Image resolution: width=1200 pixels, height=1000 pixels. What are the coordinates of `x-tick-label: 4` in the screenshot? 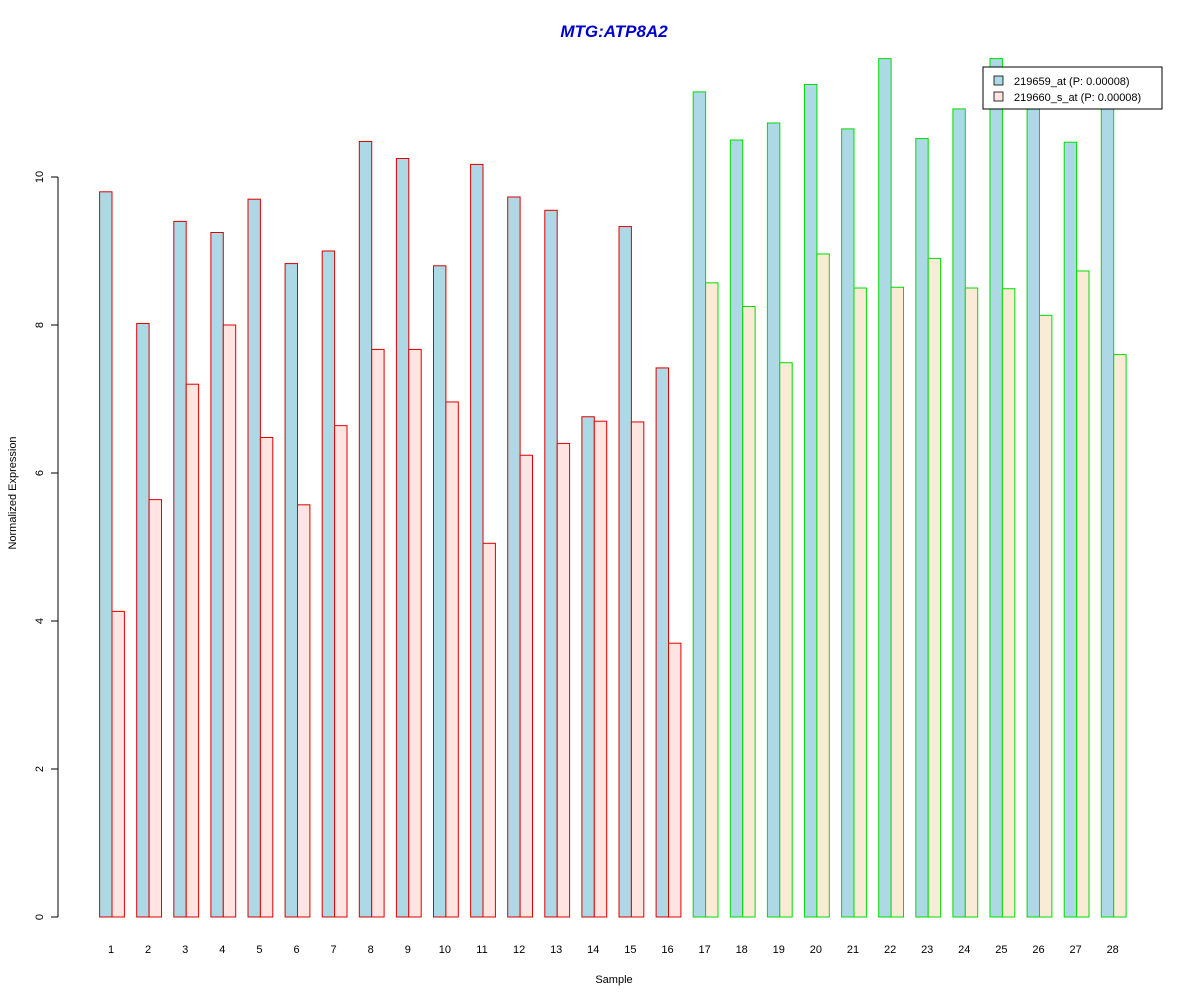 It's located at (222, 950).